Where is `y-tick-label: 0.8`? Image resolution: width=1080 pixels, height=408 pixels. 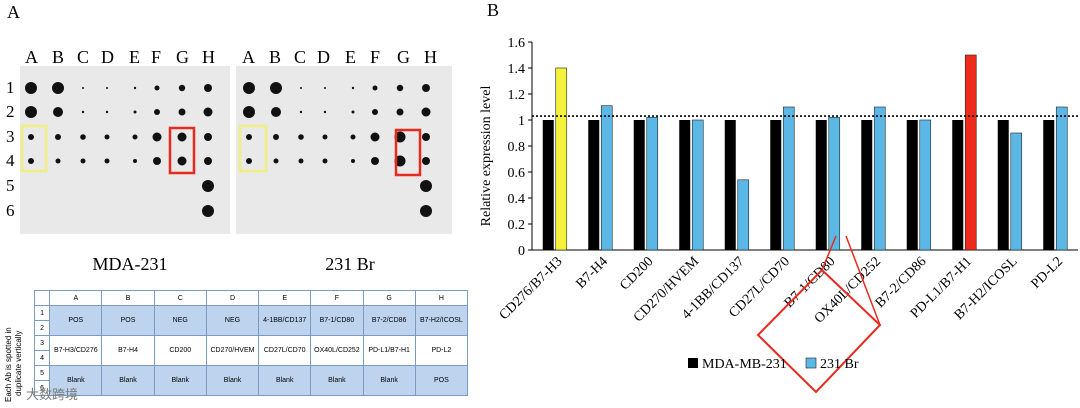
y-tick-label: 0.8 is located at coordinates (517, 147).